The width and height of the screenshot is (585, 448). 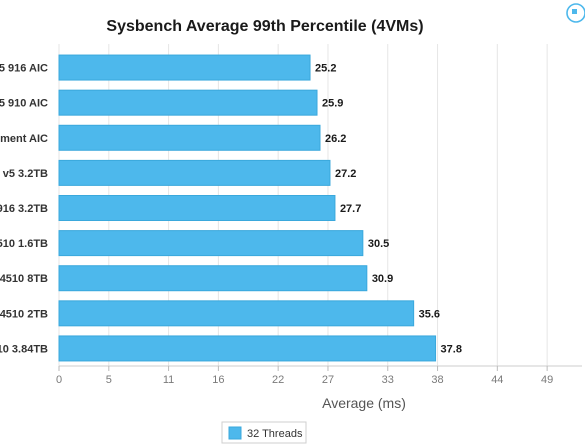 I want to click on category-label: 5 910 AIC, so click(x=24, y=104).